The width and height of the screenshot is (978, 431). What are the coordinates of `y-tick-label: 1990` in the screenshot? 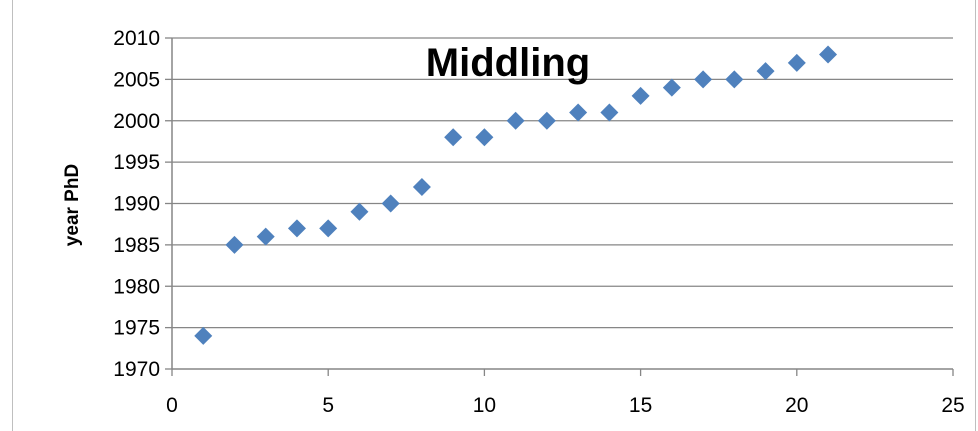 It's located at (136, 204).